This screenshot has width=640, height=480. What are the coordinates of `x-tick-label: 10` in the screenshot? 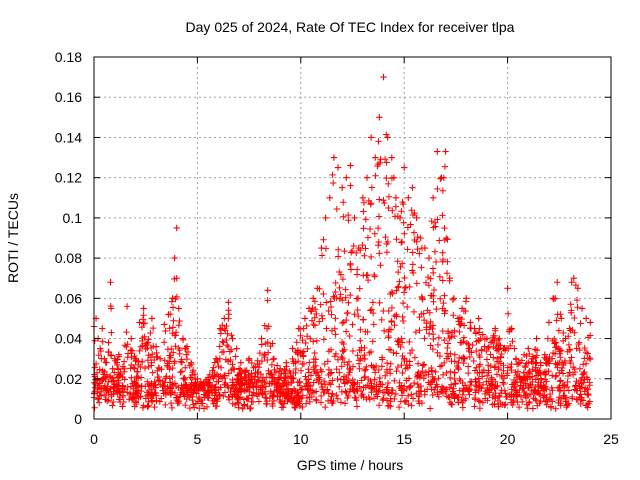 It's located at (301, 439).